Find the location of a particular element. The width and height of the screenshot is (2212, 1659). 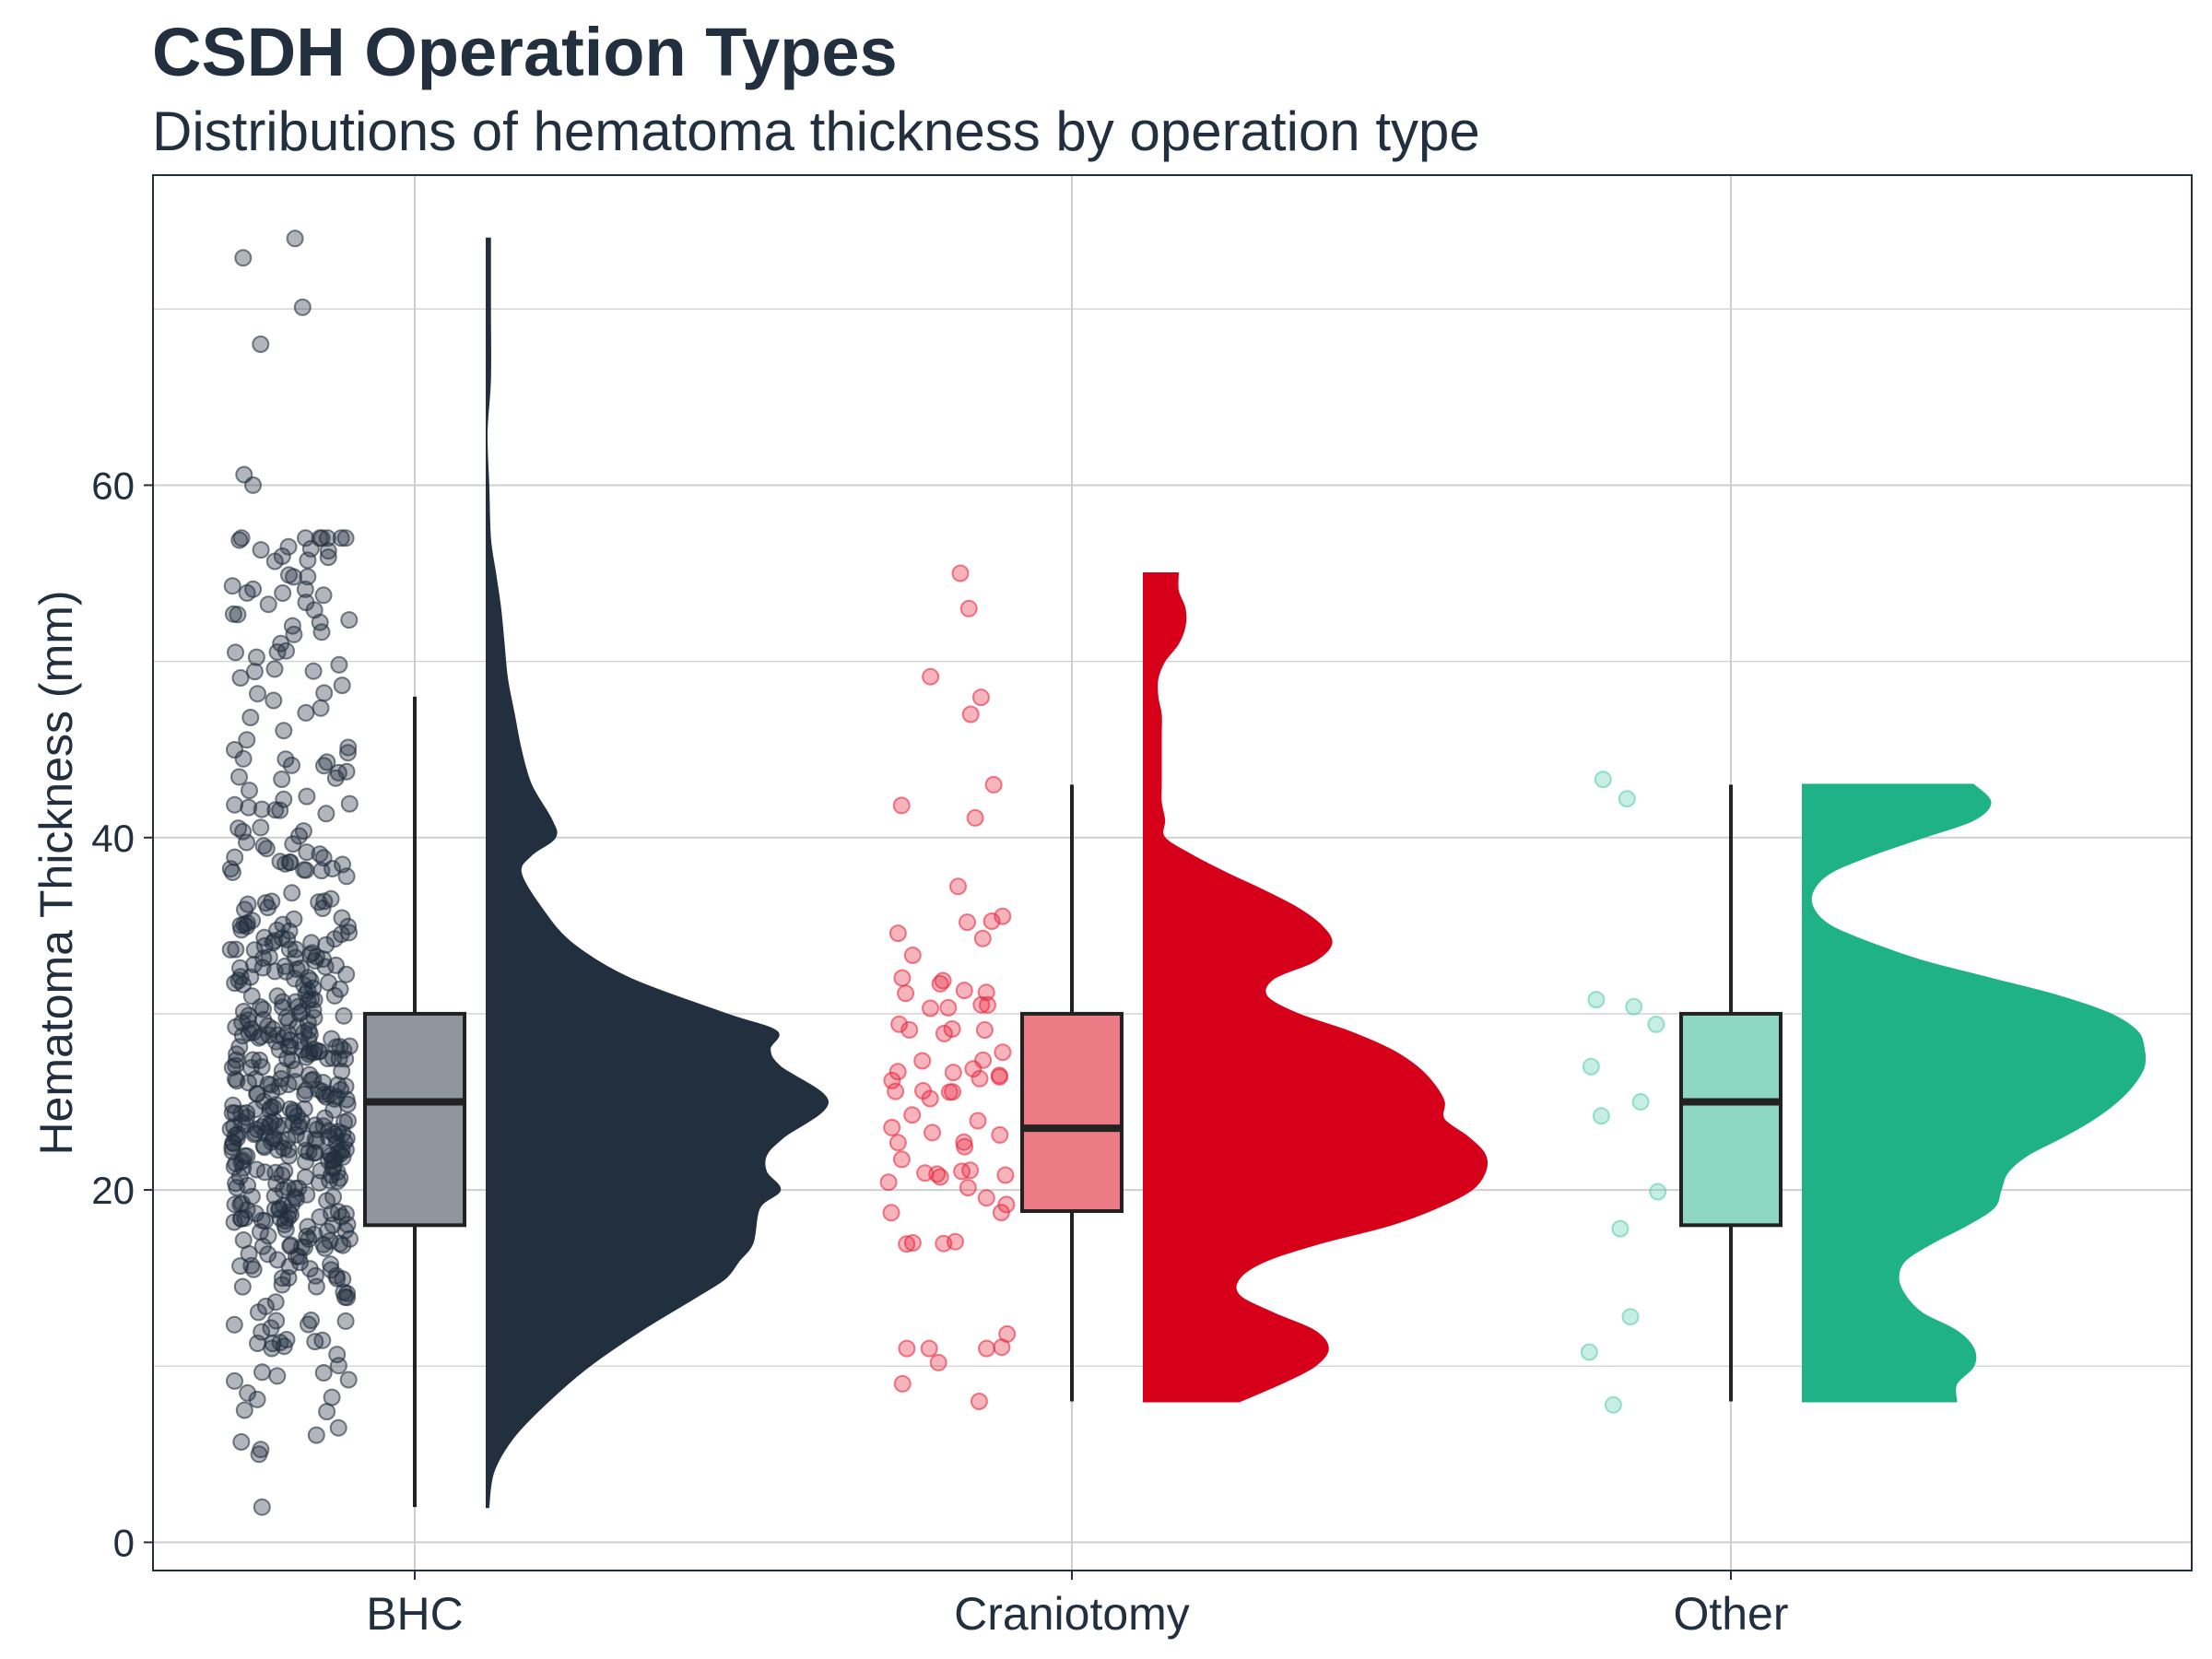

x-axis-ticks: BHC Craniotomy Other is located at coordinates (1077, 1605).